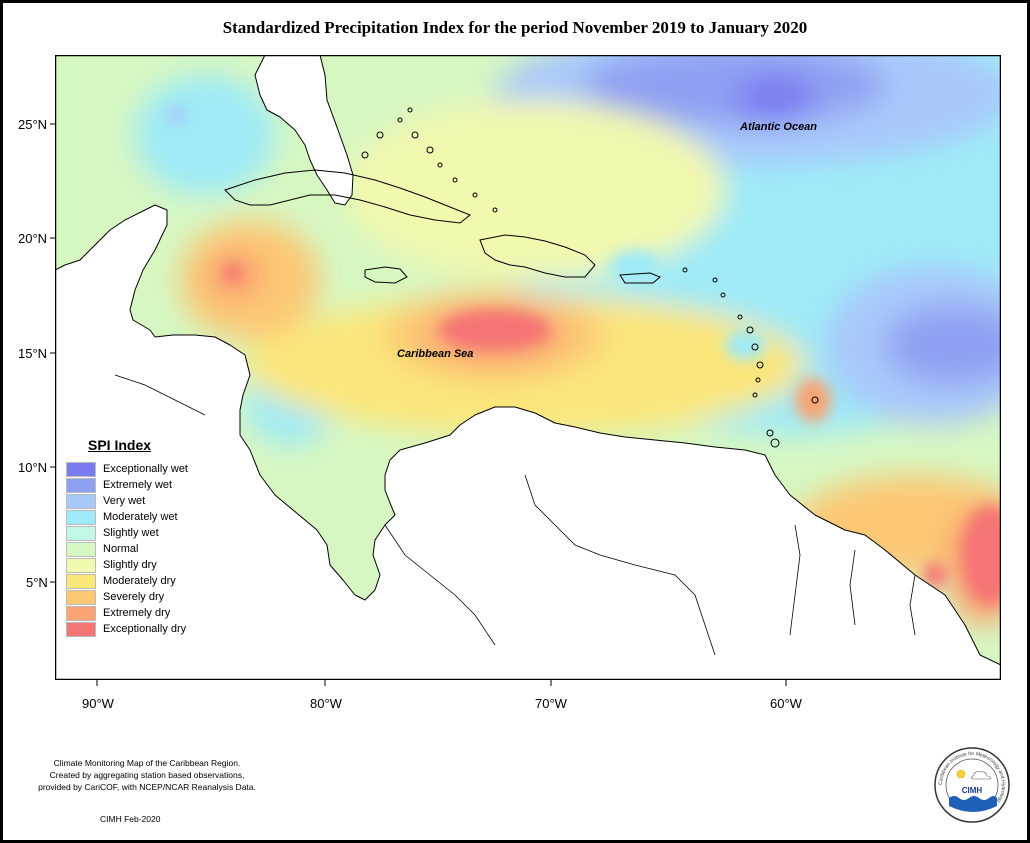 Image resolution: width=1030 pixels, height=843 pixels. I want to click on legend-item: Exceptionally dry, so click(128, 629).